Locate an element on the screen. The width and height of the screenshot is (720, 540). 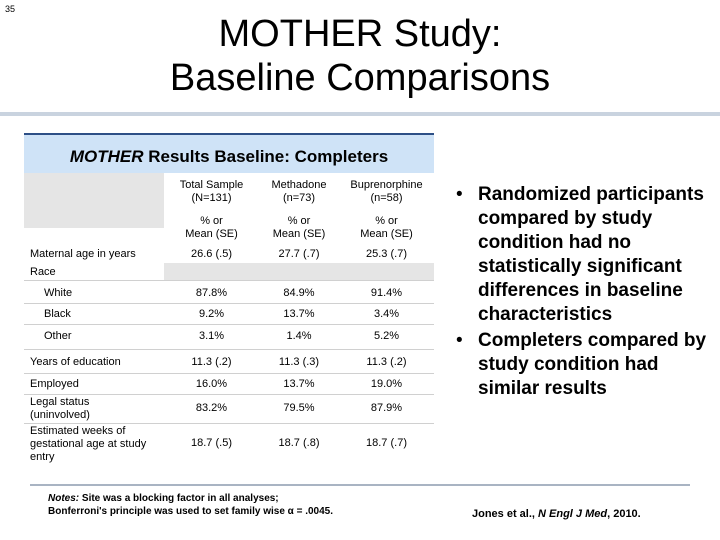
cell-value: 26.6 (.5) is located at coordinates (211, 254).